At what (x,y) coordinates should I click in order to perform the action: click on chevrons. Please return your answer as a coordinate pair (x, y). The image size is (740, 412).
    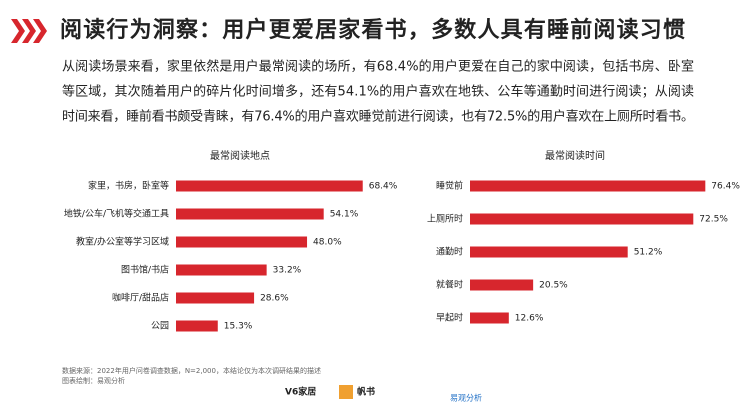
    Looking at the image, I should click on (29, 31).